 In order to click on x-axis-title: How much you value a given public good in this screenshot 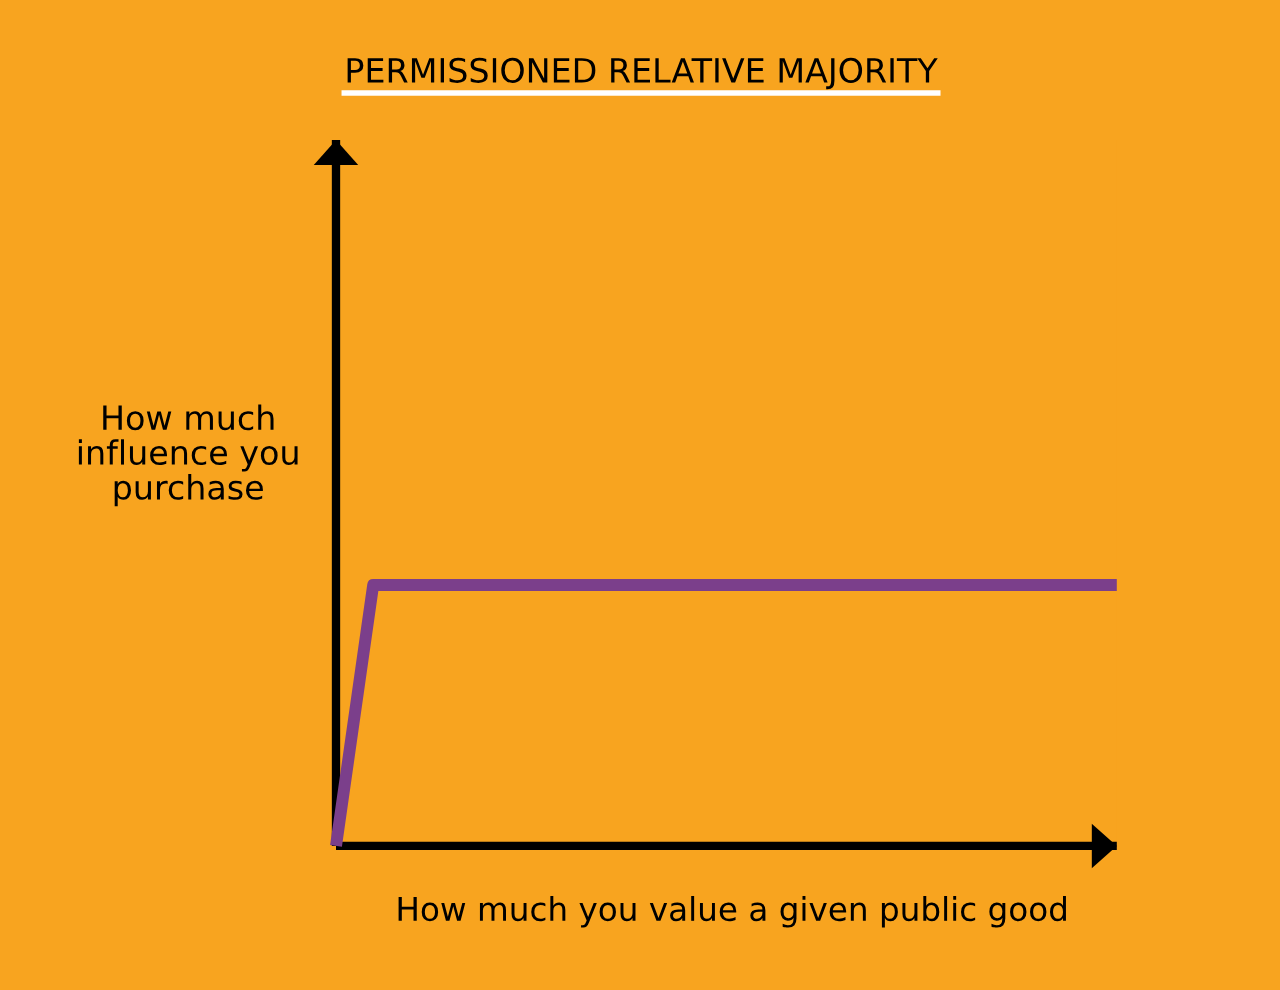, I will do `click(732, 912)`.